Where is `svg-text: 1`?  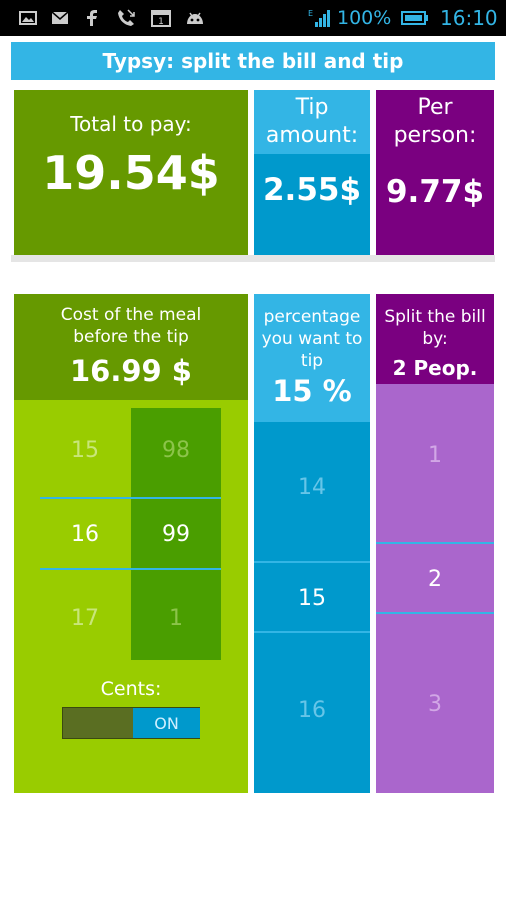 svg-text: 1 is located at coordinates (161, 22).